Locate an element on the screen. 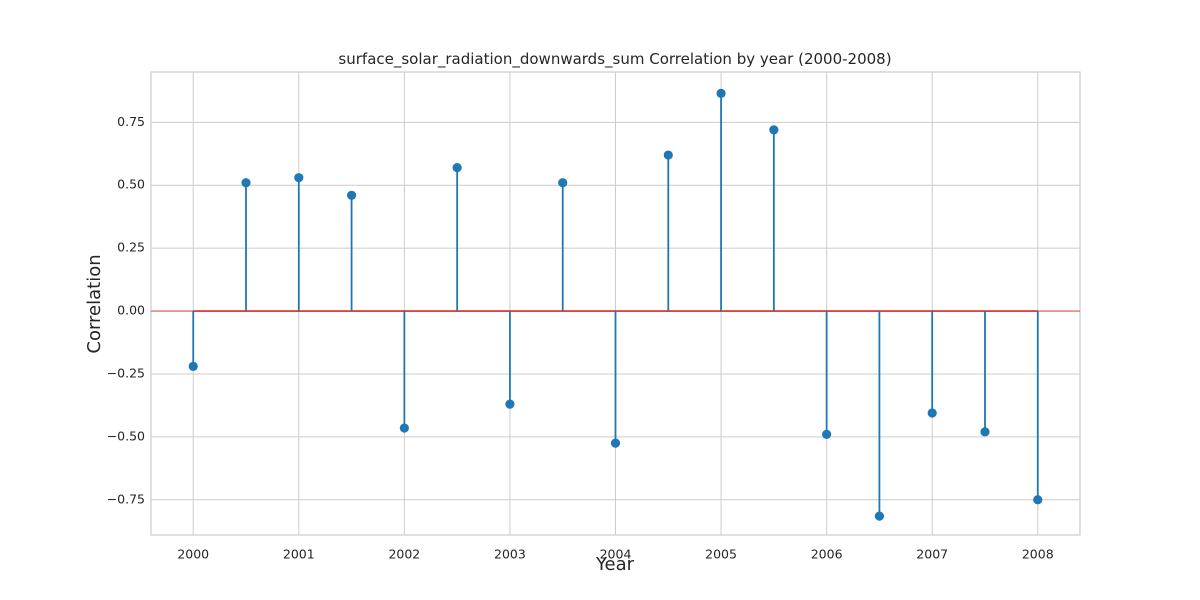  y-tick-labels: −0.75 −0.50 −0.25 0.00 0.25 0.50 0.75 is located at coordinates (126, 310).